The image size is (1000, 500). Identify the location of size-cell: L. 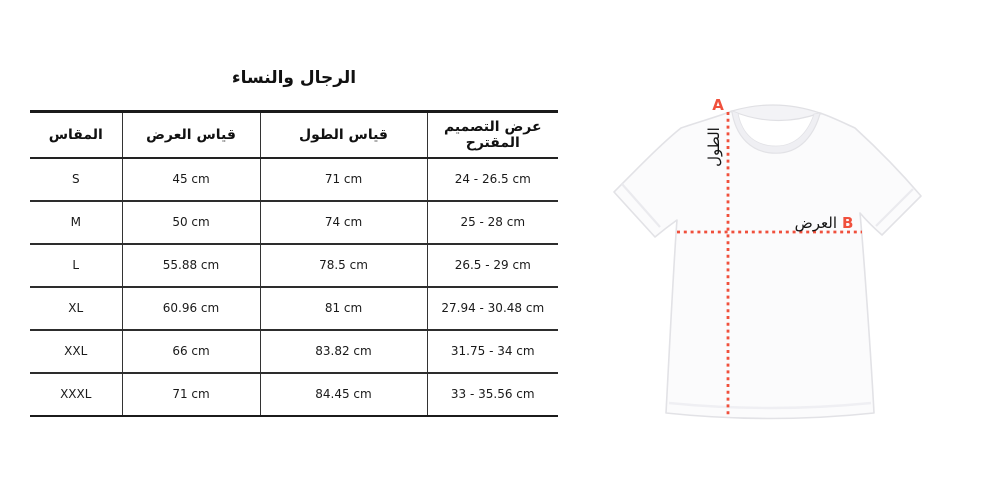
(76, 265).